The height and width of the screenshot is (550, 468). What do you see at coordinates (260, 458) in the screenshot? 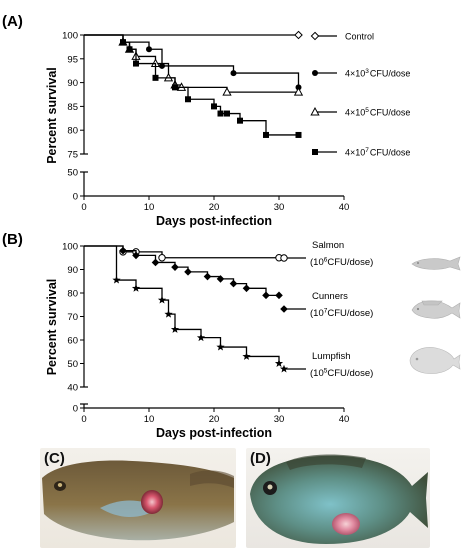
I see `panel-d-label: (D)` at bounding box center [260, 458].